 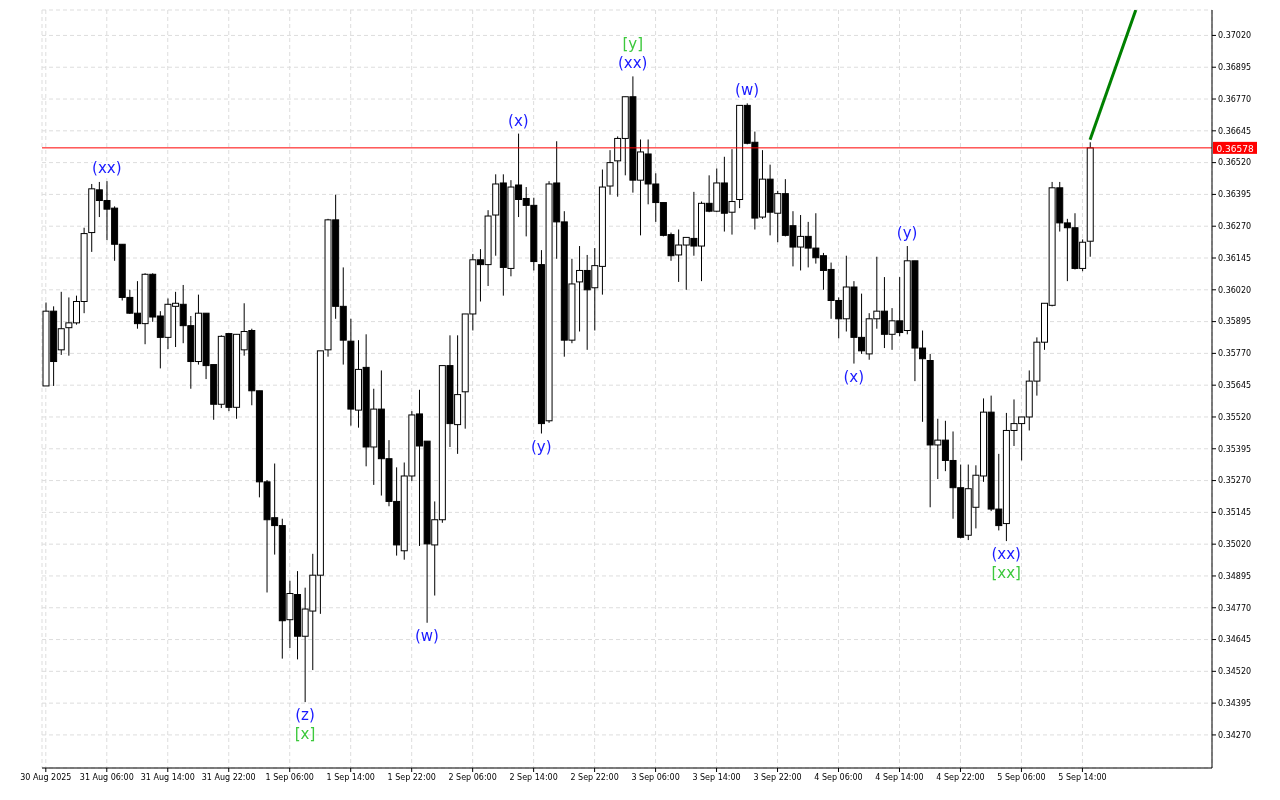 What do you see at coordinates (1082, 777) in the screenshot?
I see `x-tick-label: 5 Sep 14:00` at bounding box center [1082, 777].